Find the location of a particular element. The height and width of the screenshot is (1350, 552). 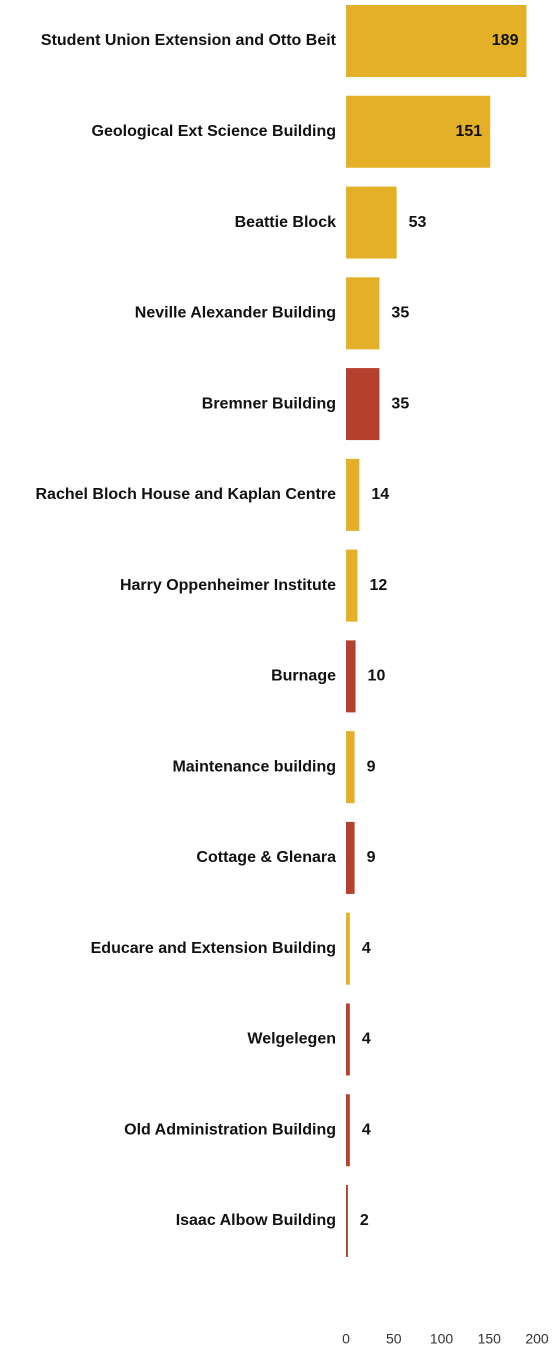

category-label: Geological Ext Science Building is located at coordinates (214, 131).